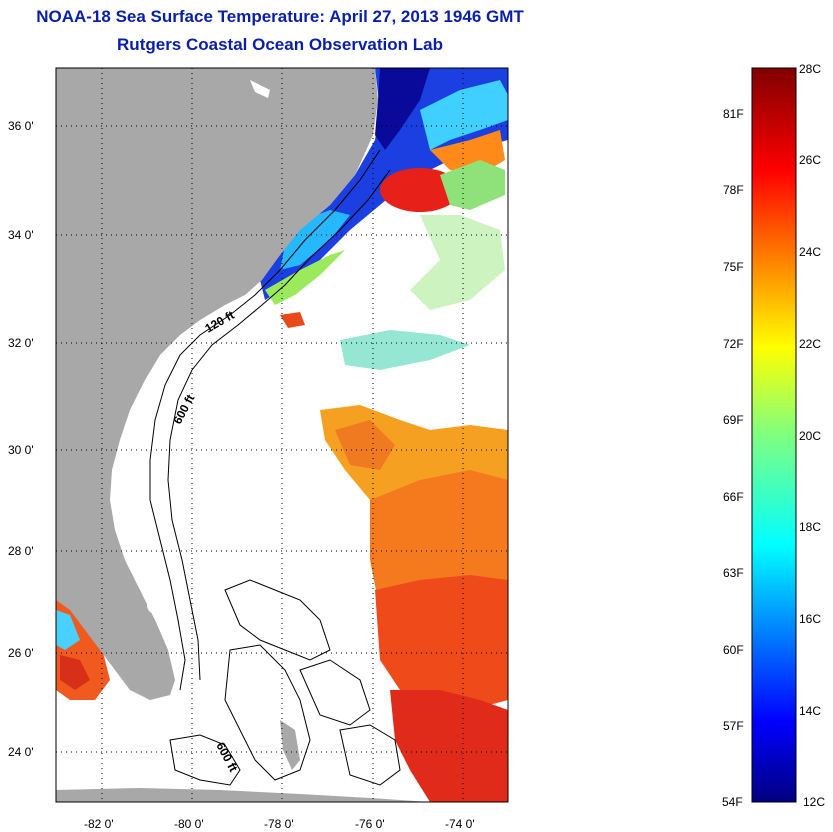  I want to click on lon-label: -78 0', so click(279, 824).